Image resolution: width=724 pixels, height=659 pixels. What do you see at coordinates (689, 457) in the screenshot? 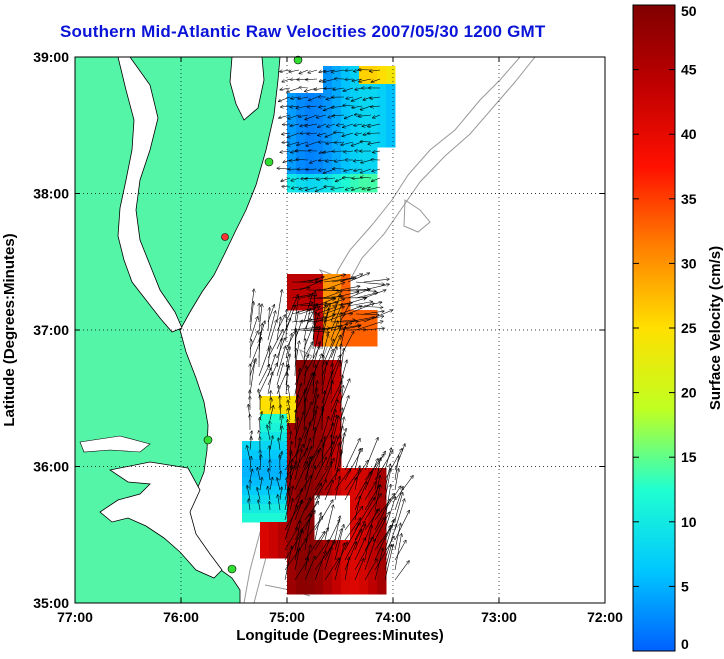
I see `colorbar-tick-label: 15` at bounding box center [689, 457].